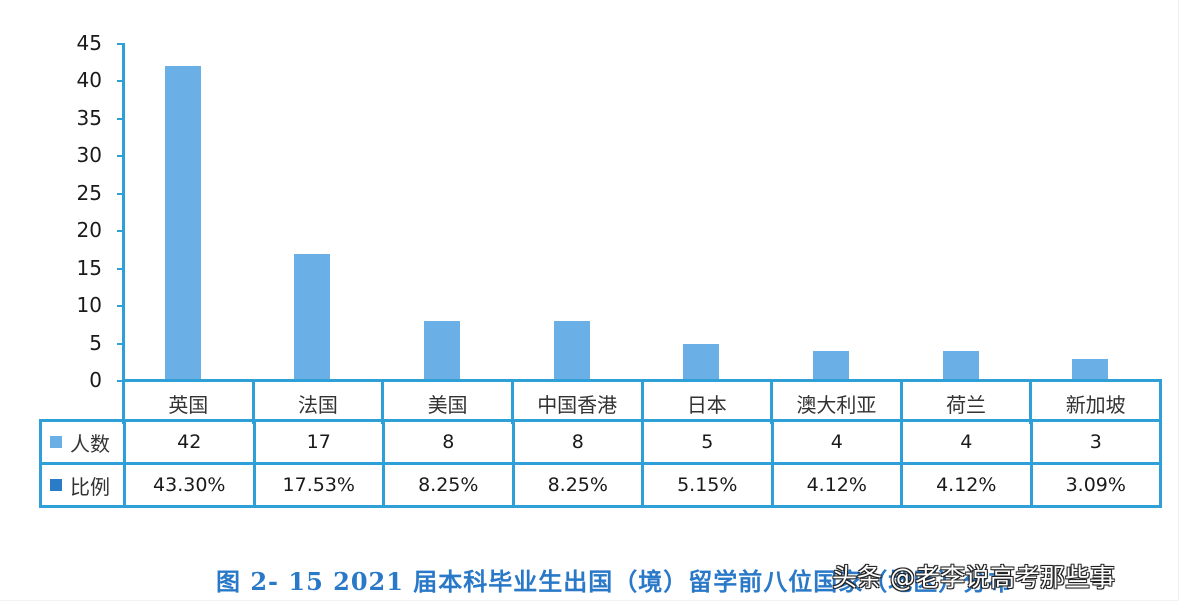 The width and height of the screenshot is (1182, 604). I want to click on legend-swatch-dark-blue-icon, so click(56, 485).